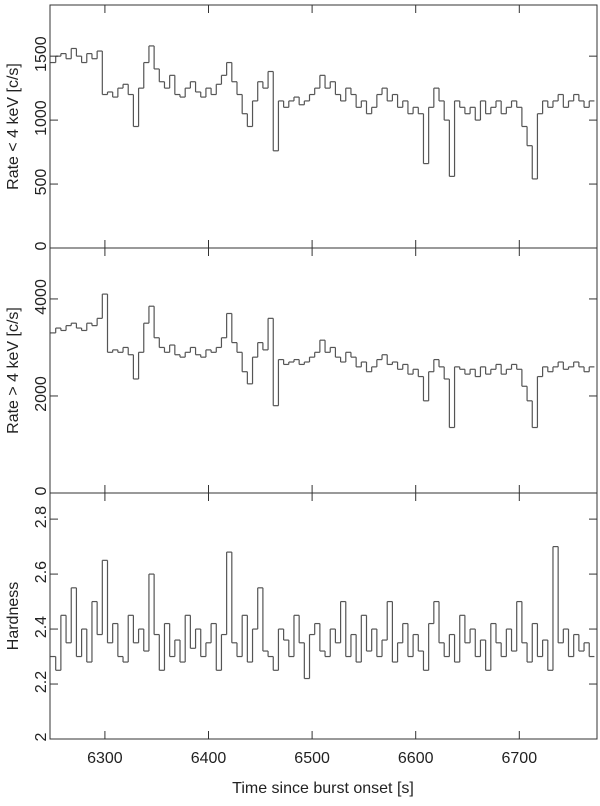 The width and height of the screenshot is (600, 806). Describe the element at coordinates (323, 788) in the screenshot. I see `x-axis-label: Time since burst onset [s]` at that location.